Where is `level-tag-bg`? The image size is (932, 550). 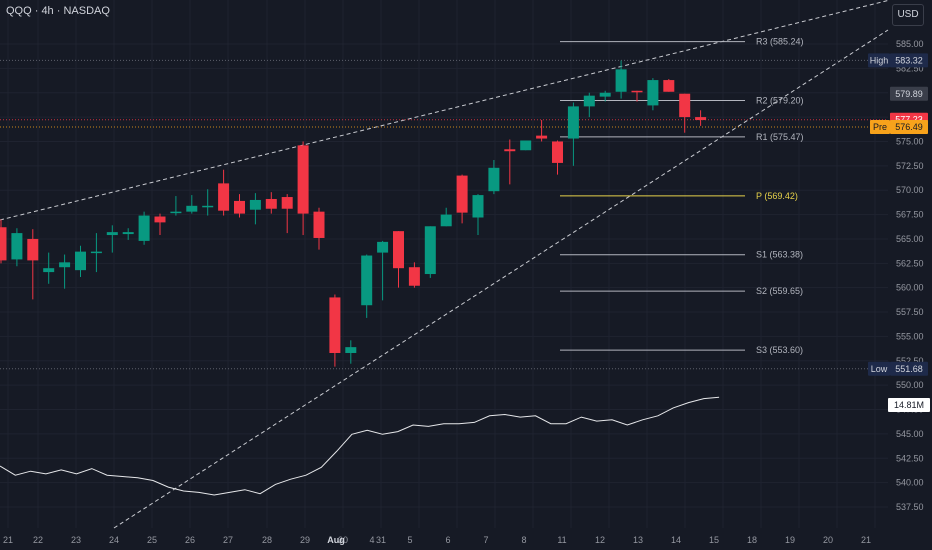
level-tag-bg is located at coordinates (909, 93).